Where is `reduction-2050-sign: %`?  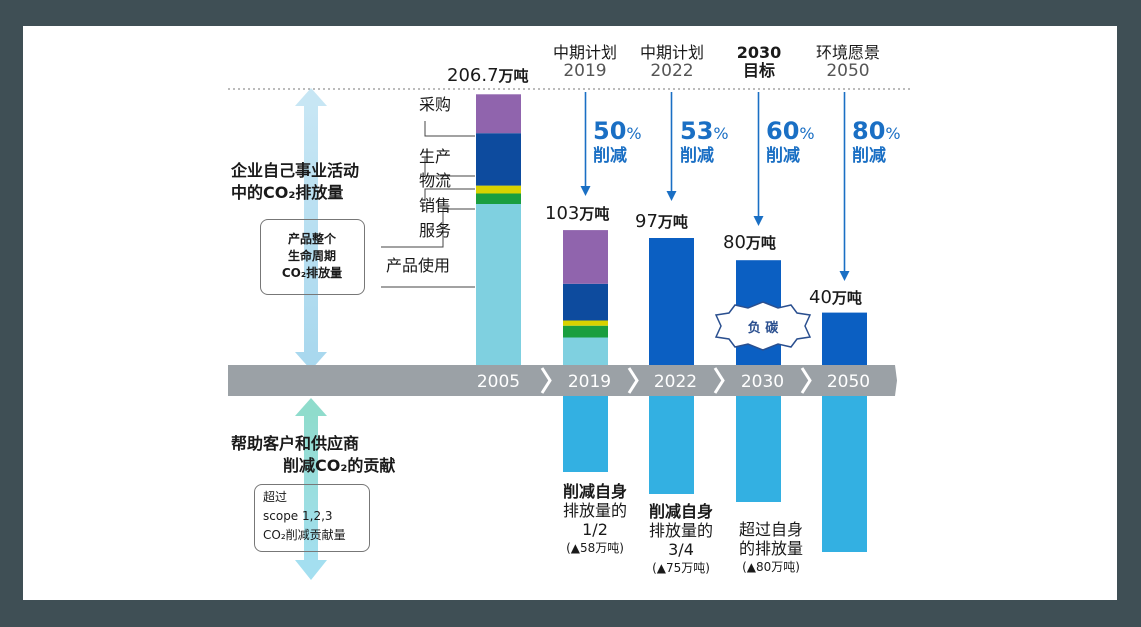 reduction-2050-sign: % is located at coordinates (893, 133).